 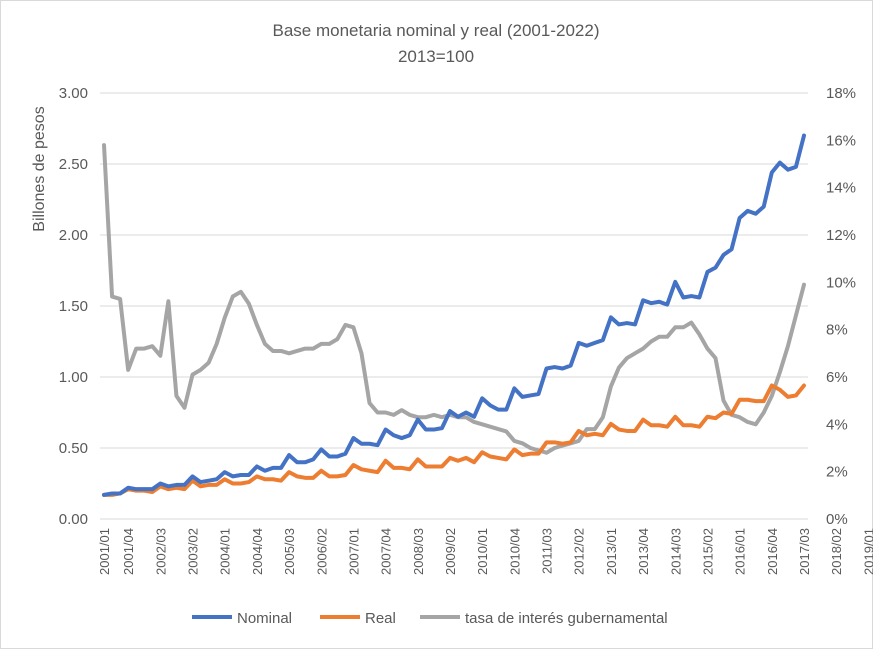 What do you see at coordinates (740, 551) in the screenshot?
I see `x-tick-label: 2016/01` at bounding box center [740, 551].